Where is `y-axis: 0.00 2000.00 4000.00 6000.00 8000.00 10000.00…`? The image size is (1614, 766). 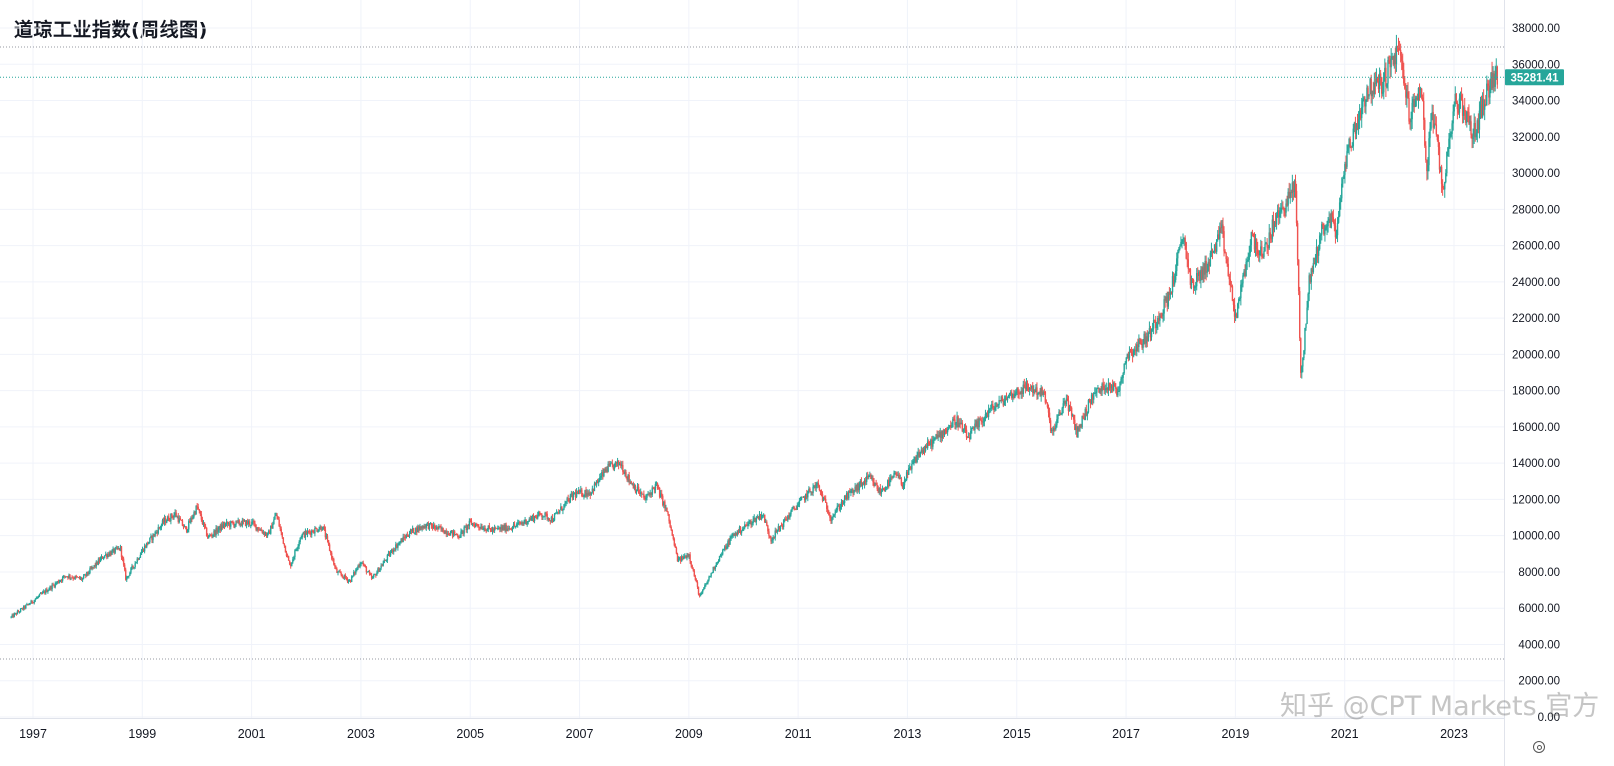 y-axis: 0.00 2000.00 4000.00 6000.00 8000.00 10000.00… is located at coordinates (1534, 383).